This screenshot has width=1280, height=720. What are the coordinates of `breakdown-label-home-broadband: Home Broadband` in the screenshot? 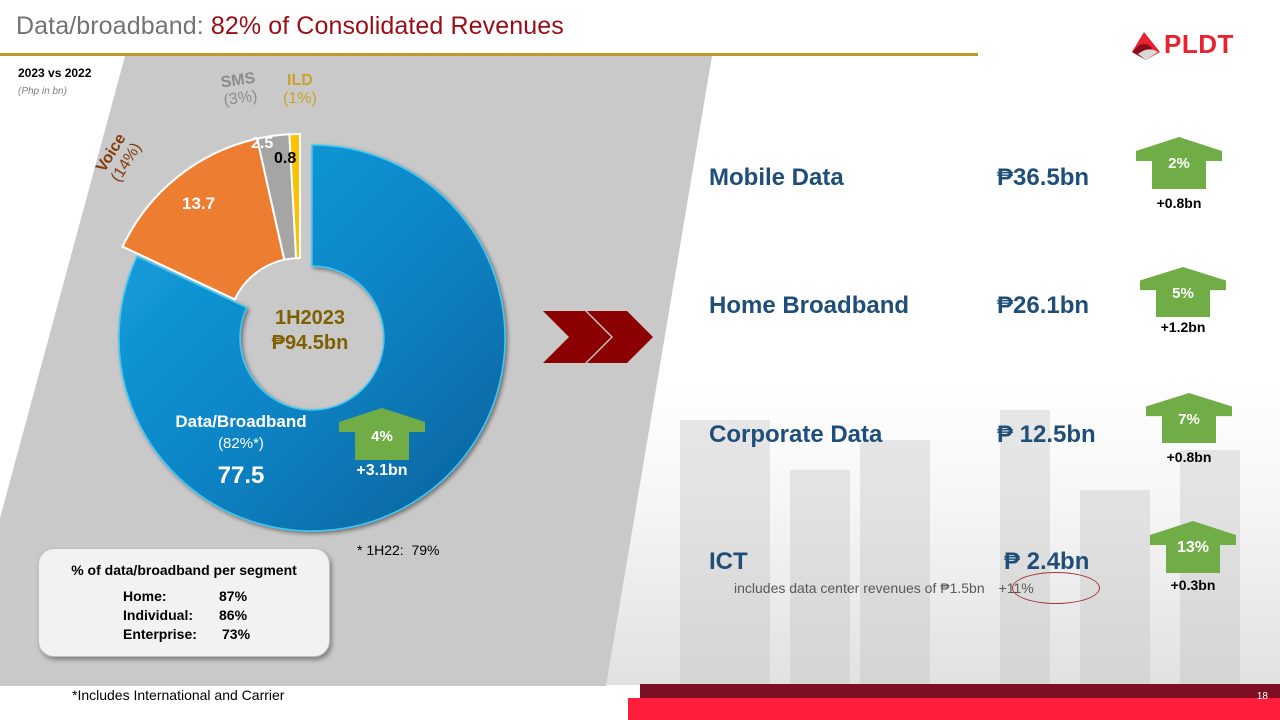 It's located at (809, 305).